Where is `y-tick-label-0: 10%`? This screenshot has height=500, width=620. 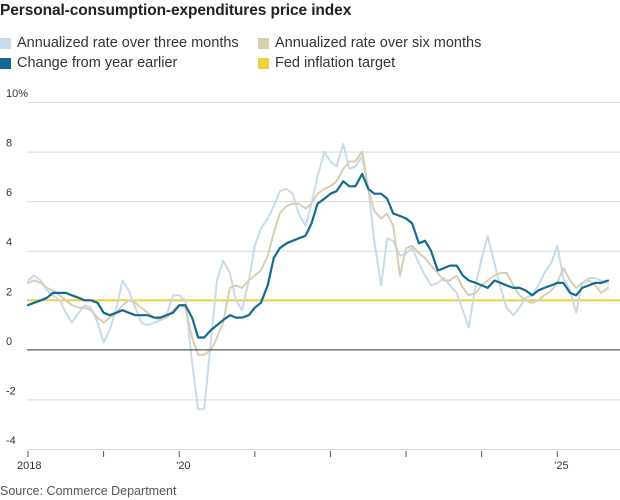
y-tick-label-0: 10% is located at coordinates (17, 94).